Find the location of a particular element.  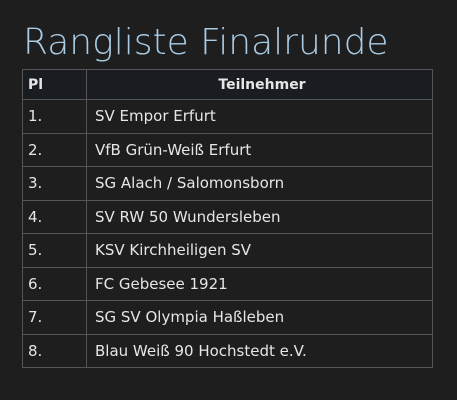

team-cell: SG Alach / Salomonsborn is located at coordinates (259, 183).